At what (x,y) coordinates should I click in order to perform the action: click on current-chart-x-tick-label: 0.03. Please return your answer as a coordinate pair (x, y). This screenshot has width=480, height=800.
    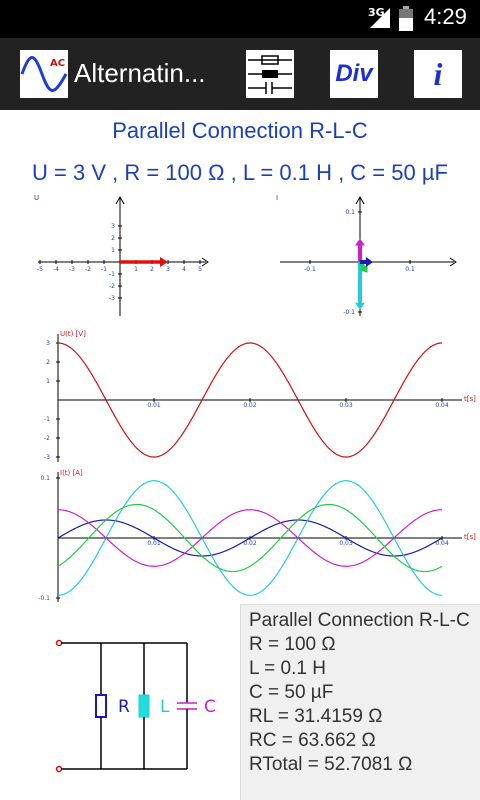
    Looking at the image, I should click on (346, 543).